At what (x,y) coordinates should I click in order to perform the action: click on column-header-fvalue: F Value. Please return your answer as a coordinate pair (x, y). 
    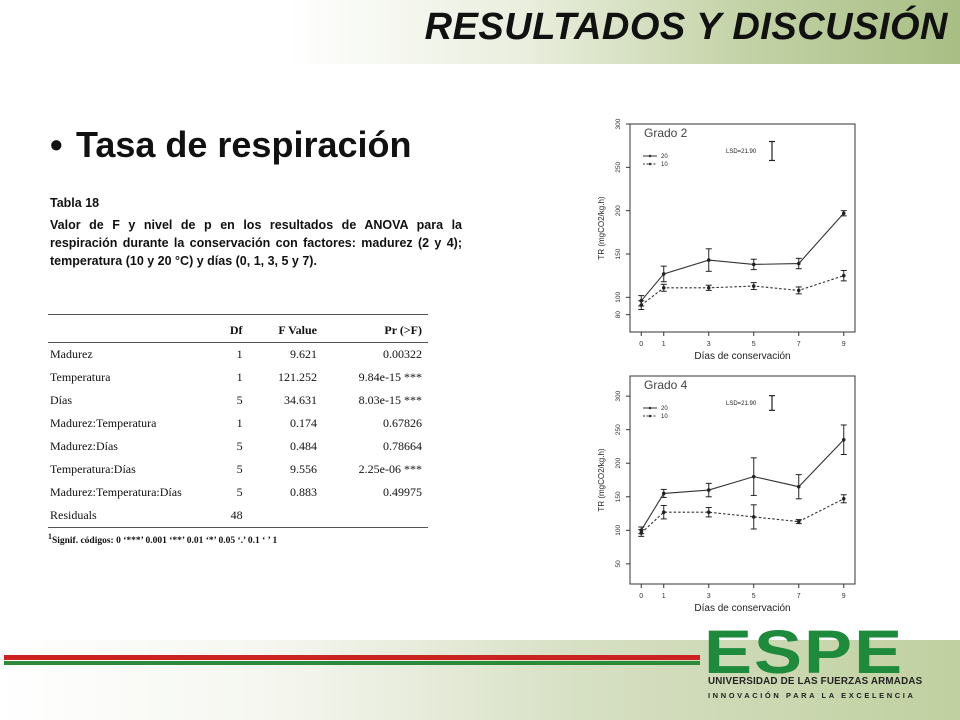
    Looking at the image, I should click on (281, 328).